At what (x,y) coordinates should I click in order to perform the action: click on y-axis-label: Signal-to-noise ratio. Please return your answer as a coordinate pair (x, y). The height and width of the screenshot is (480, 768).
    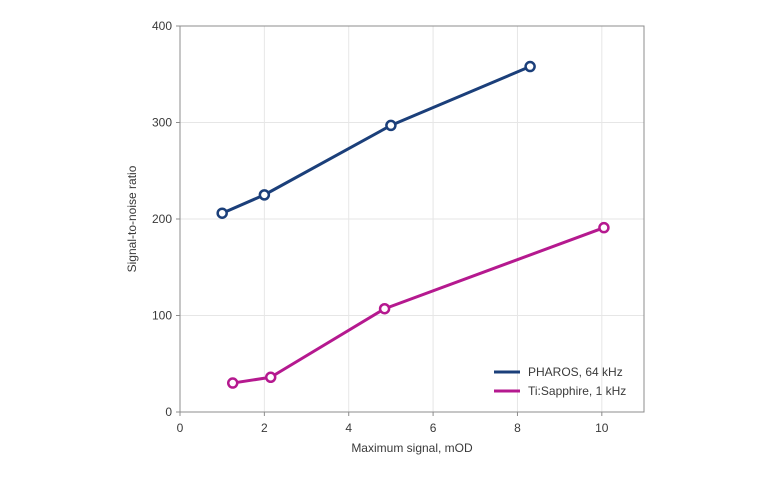
    Looking at the image, I should click on (132, 218).